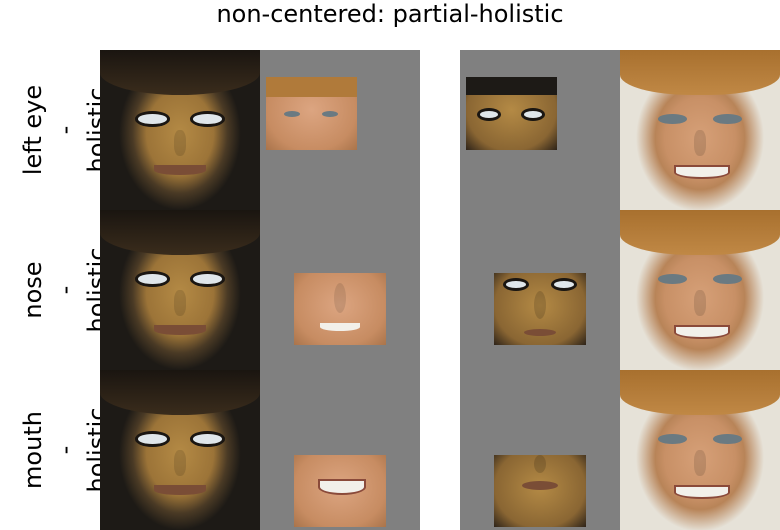  What do you see at coordinates (340, 309) in the screenshot?
I see `man-nose-crop` at bounding box center [340, 309].